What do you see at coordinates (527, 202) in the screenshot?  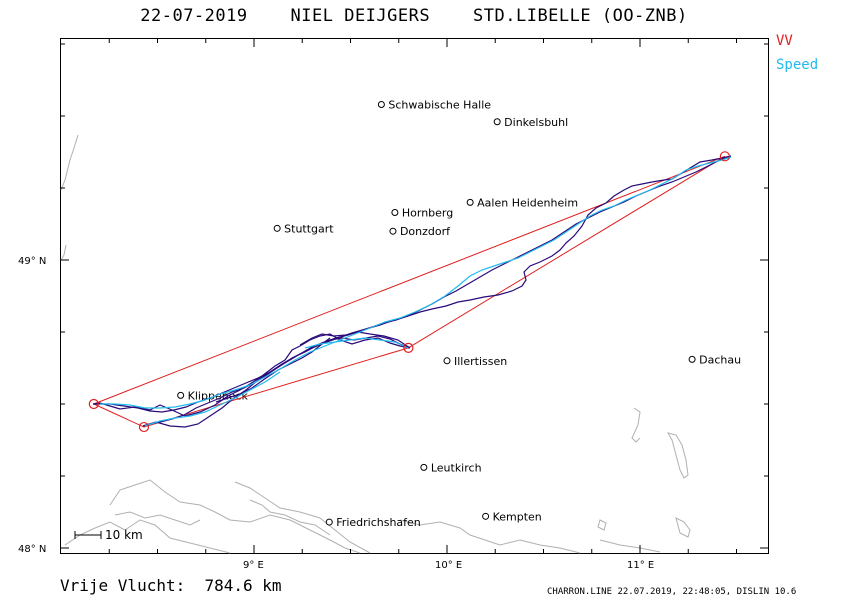 I see `town-label: Aalen Heidenheim` at bounding box center [527, 202].